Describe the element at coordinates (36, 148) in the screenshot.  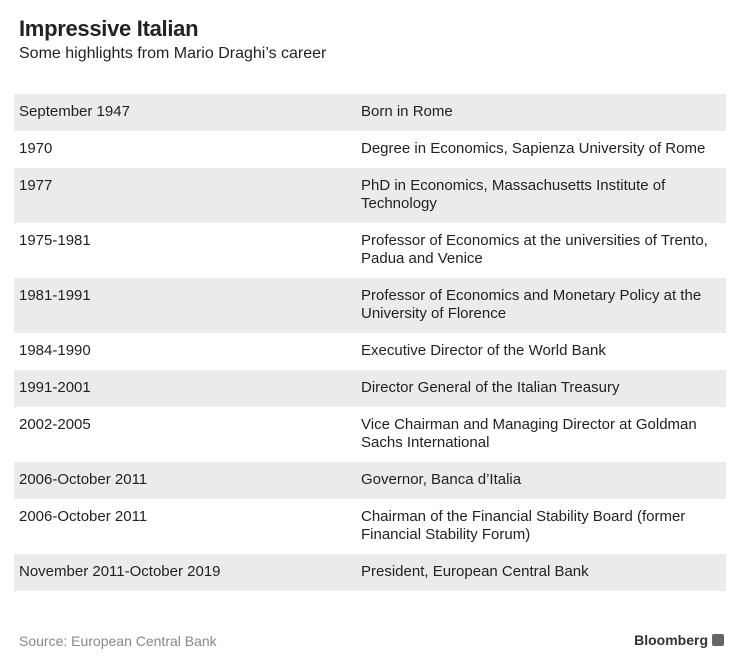
I see `date-cell: 1970` at that location.